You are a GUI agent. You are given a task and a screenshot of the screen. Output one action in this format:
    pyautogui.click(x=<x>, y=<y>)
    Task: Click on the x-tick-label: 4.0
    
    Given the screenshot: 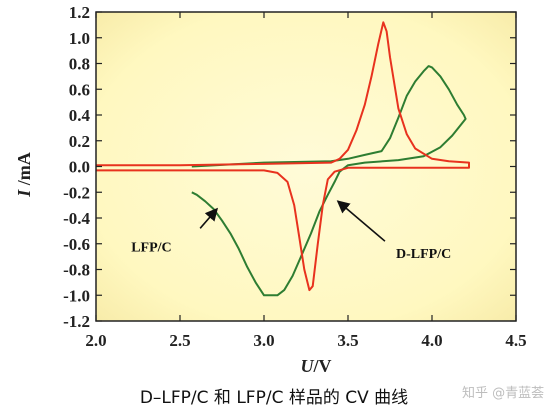 What is the action you would take?
    pyautogui.click(x=431, y=340)
    